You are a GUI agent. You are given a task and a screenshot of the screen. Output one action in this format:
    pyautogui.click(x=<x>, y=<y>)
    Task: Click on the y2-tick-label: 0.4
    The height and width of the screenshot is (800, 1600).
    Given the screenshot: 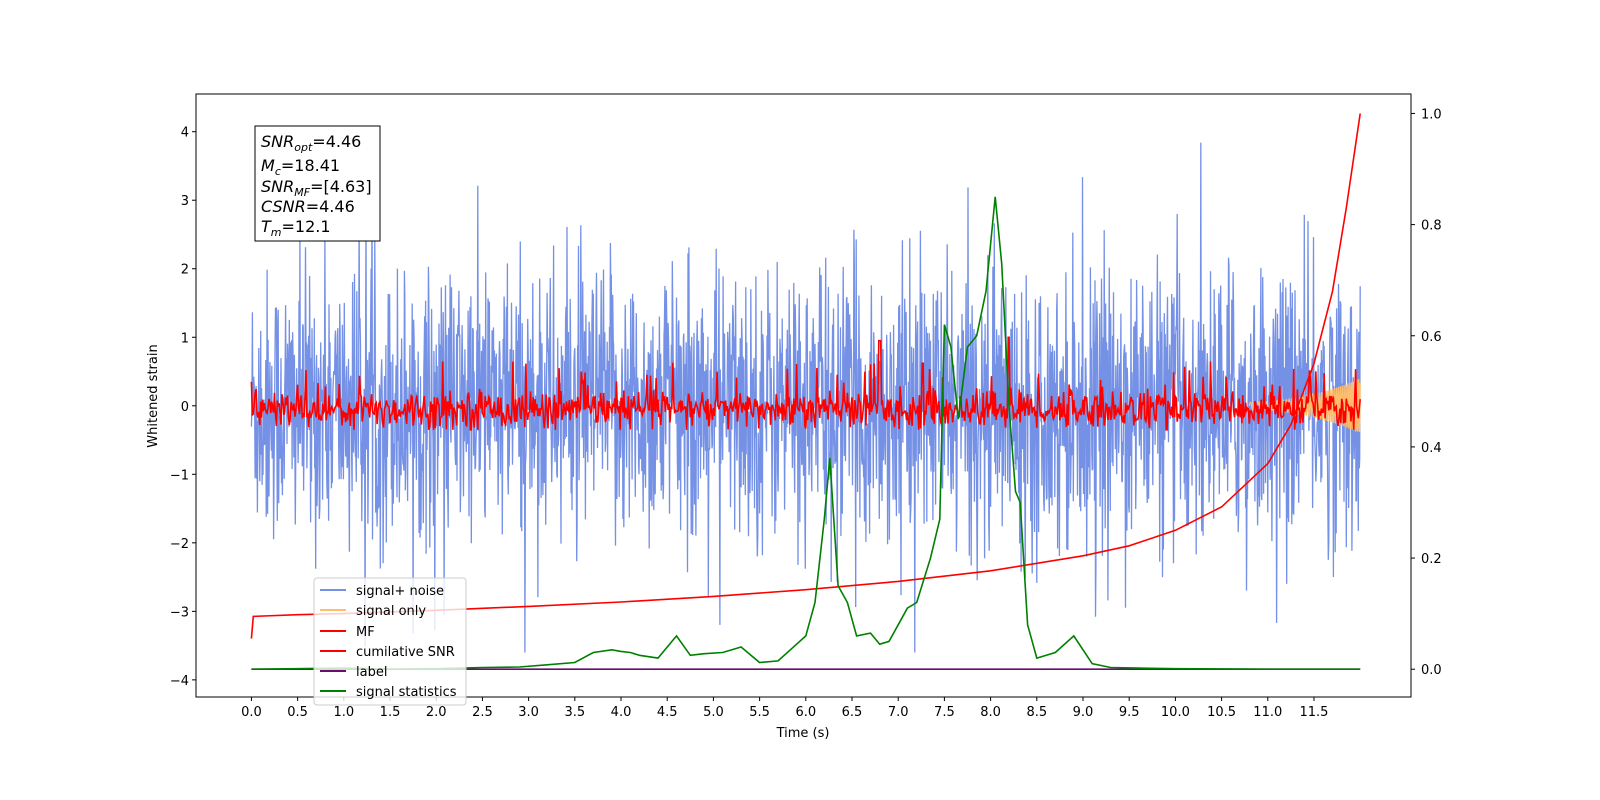 What is the action you would take?
    pyautogui.click(x=1431, y=448)
    